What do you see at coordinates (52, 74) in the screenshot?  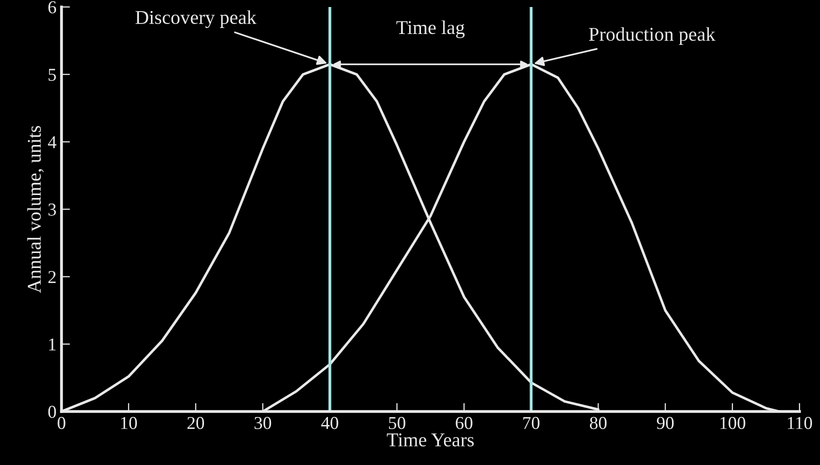 I see `y-tick-label: 5` at bounding box center [52, 74].